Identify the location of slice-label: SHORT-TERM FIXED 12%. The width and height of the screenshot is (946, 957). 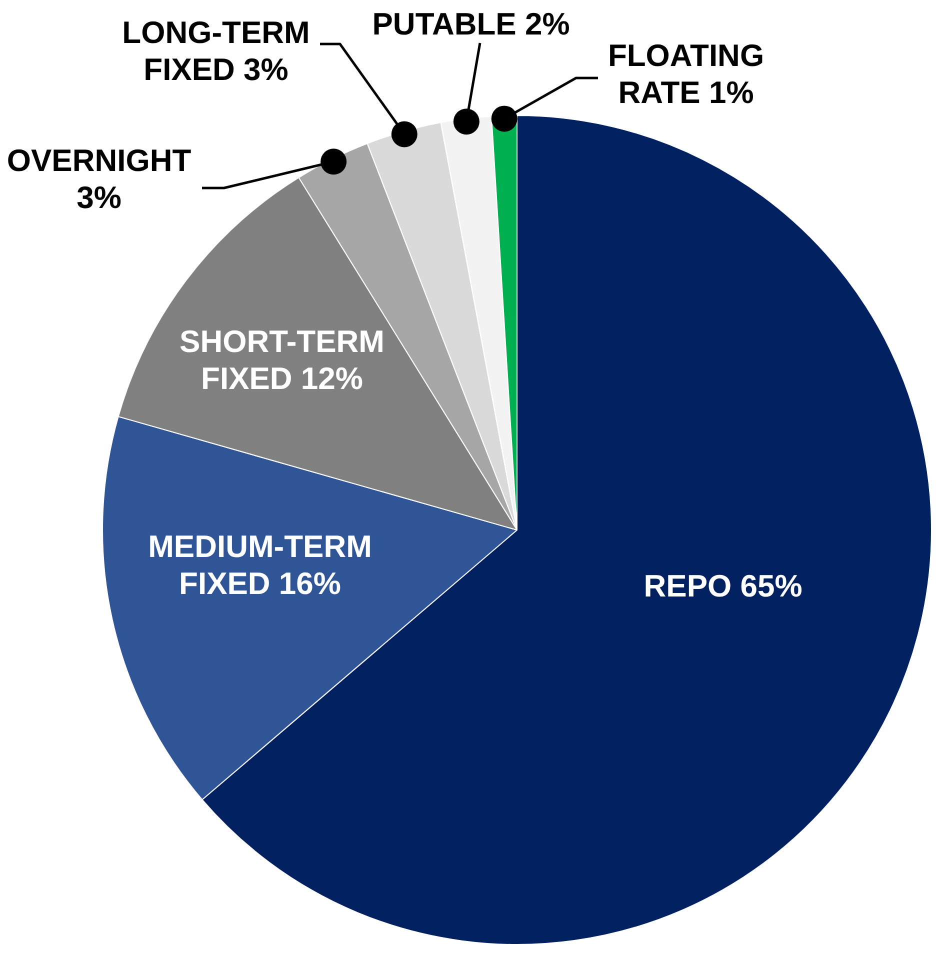
(282, 360).